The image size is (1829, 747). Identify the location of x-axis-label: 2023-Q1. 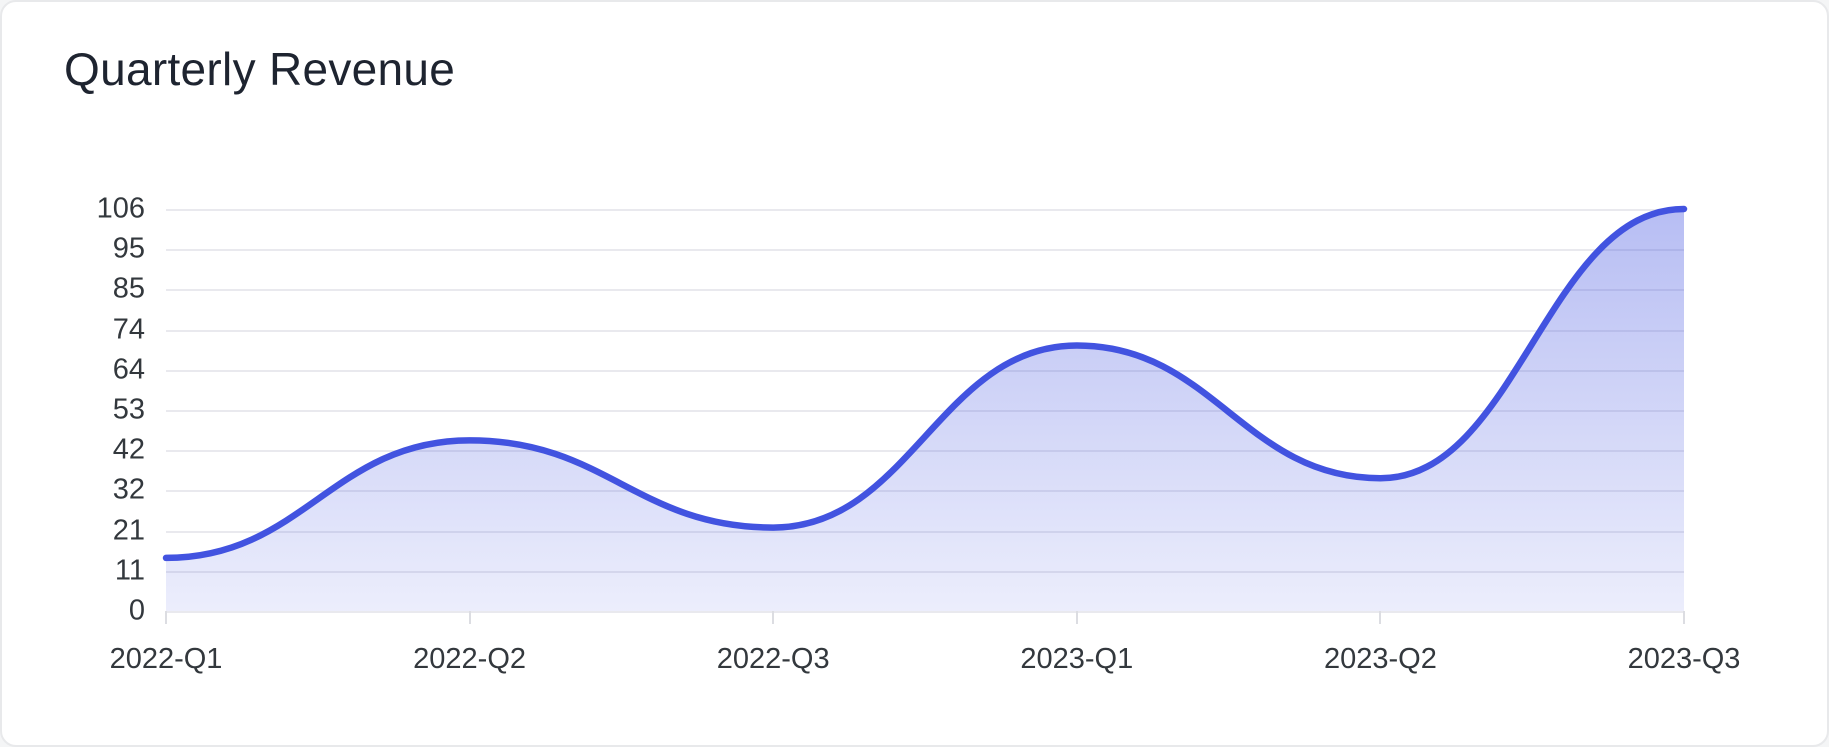
(1077, 659).